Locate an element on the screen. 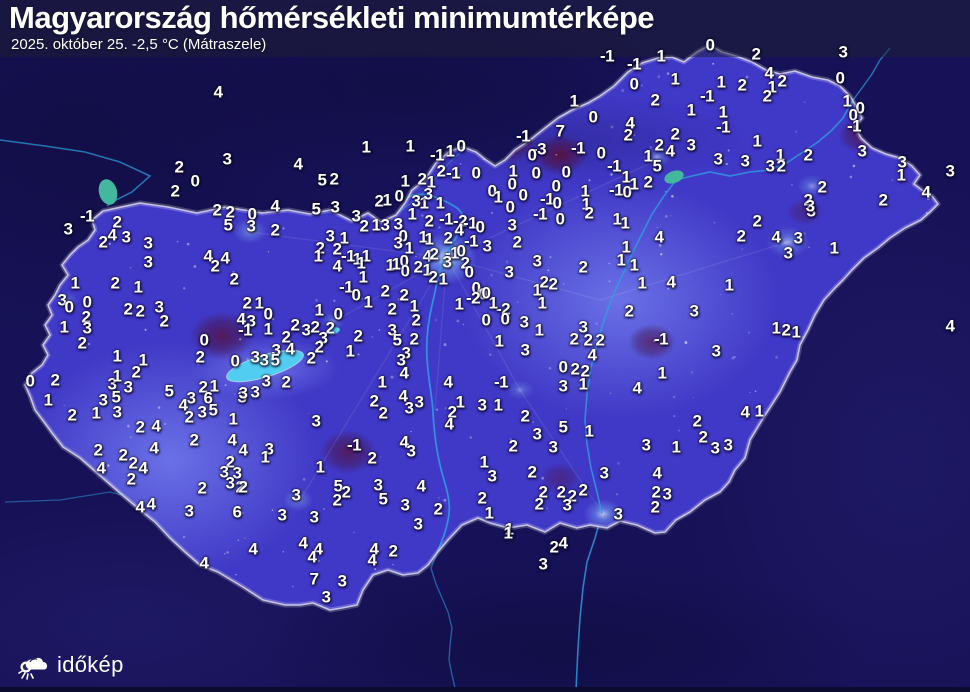 The height and width of the screenshot is (692, 970). river-tisza-south is located at coordinates (589, 602).